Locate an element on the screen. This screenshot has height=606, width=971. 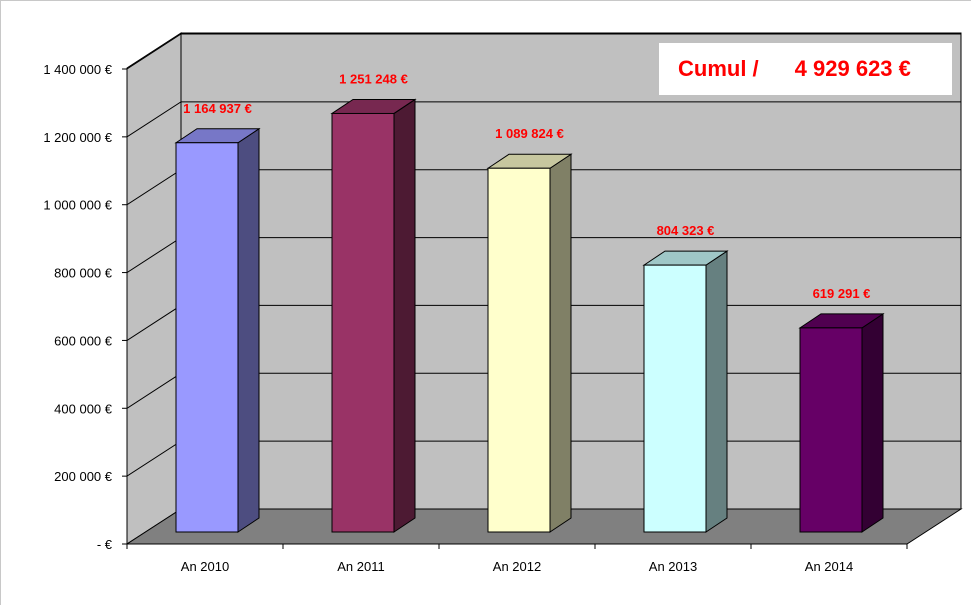
data-label: 619 291 € is located at coordinates (842, 293).